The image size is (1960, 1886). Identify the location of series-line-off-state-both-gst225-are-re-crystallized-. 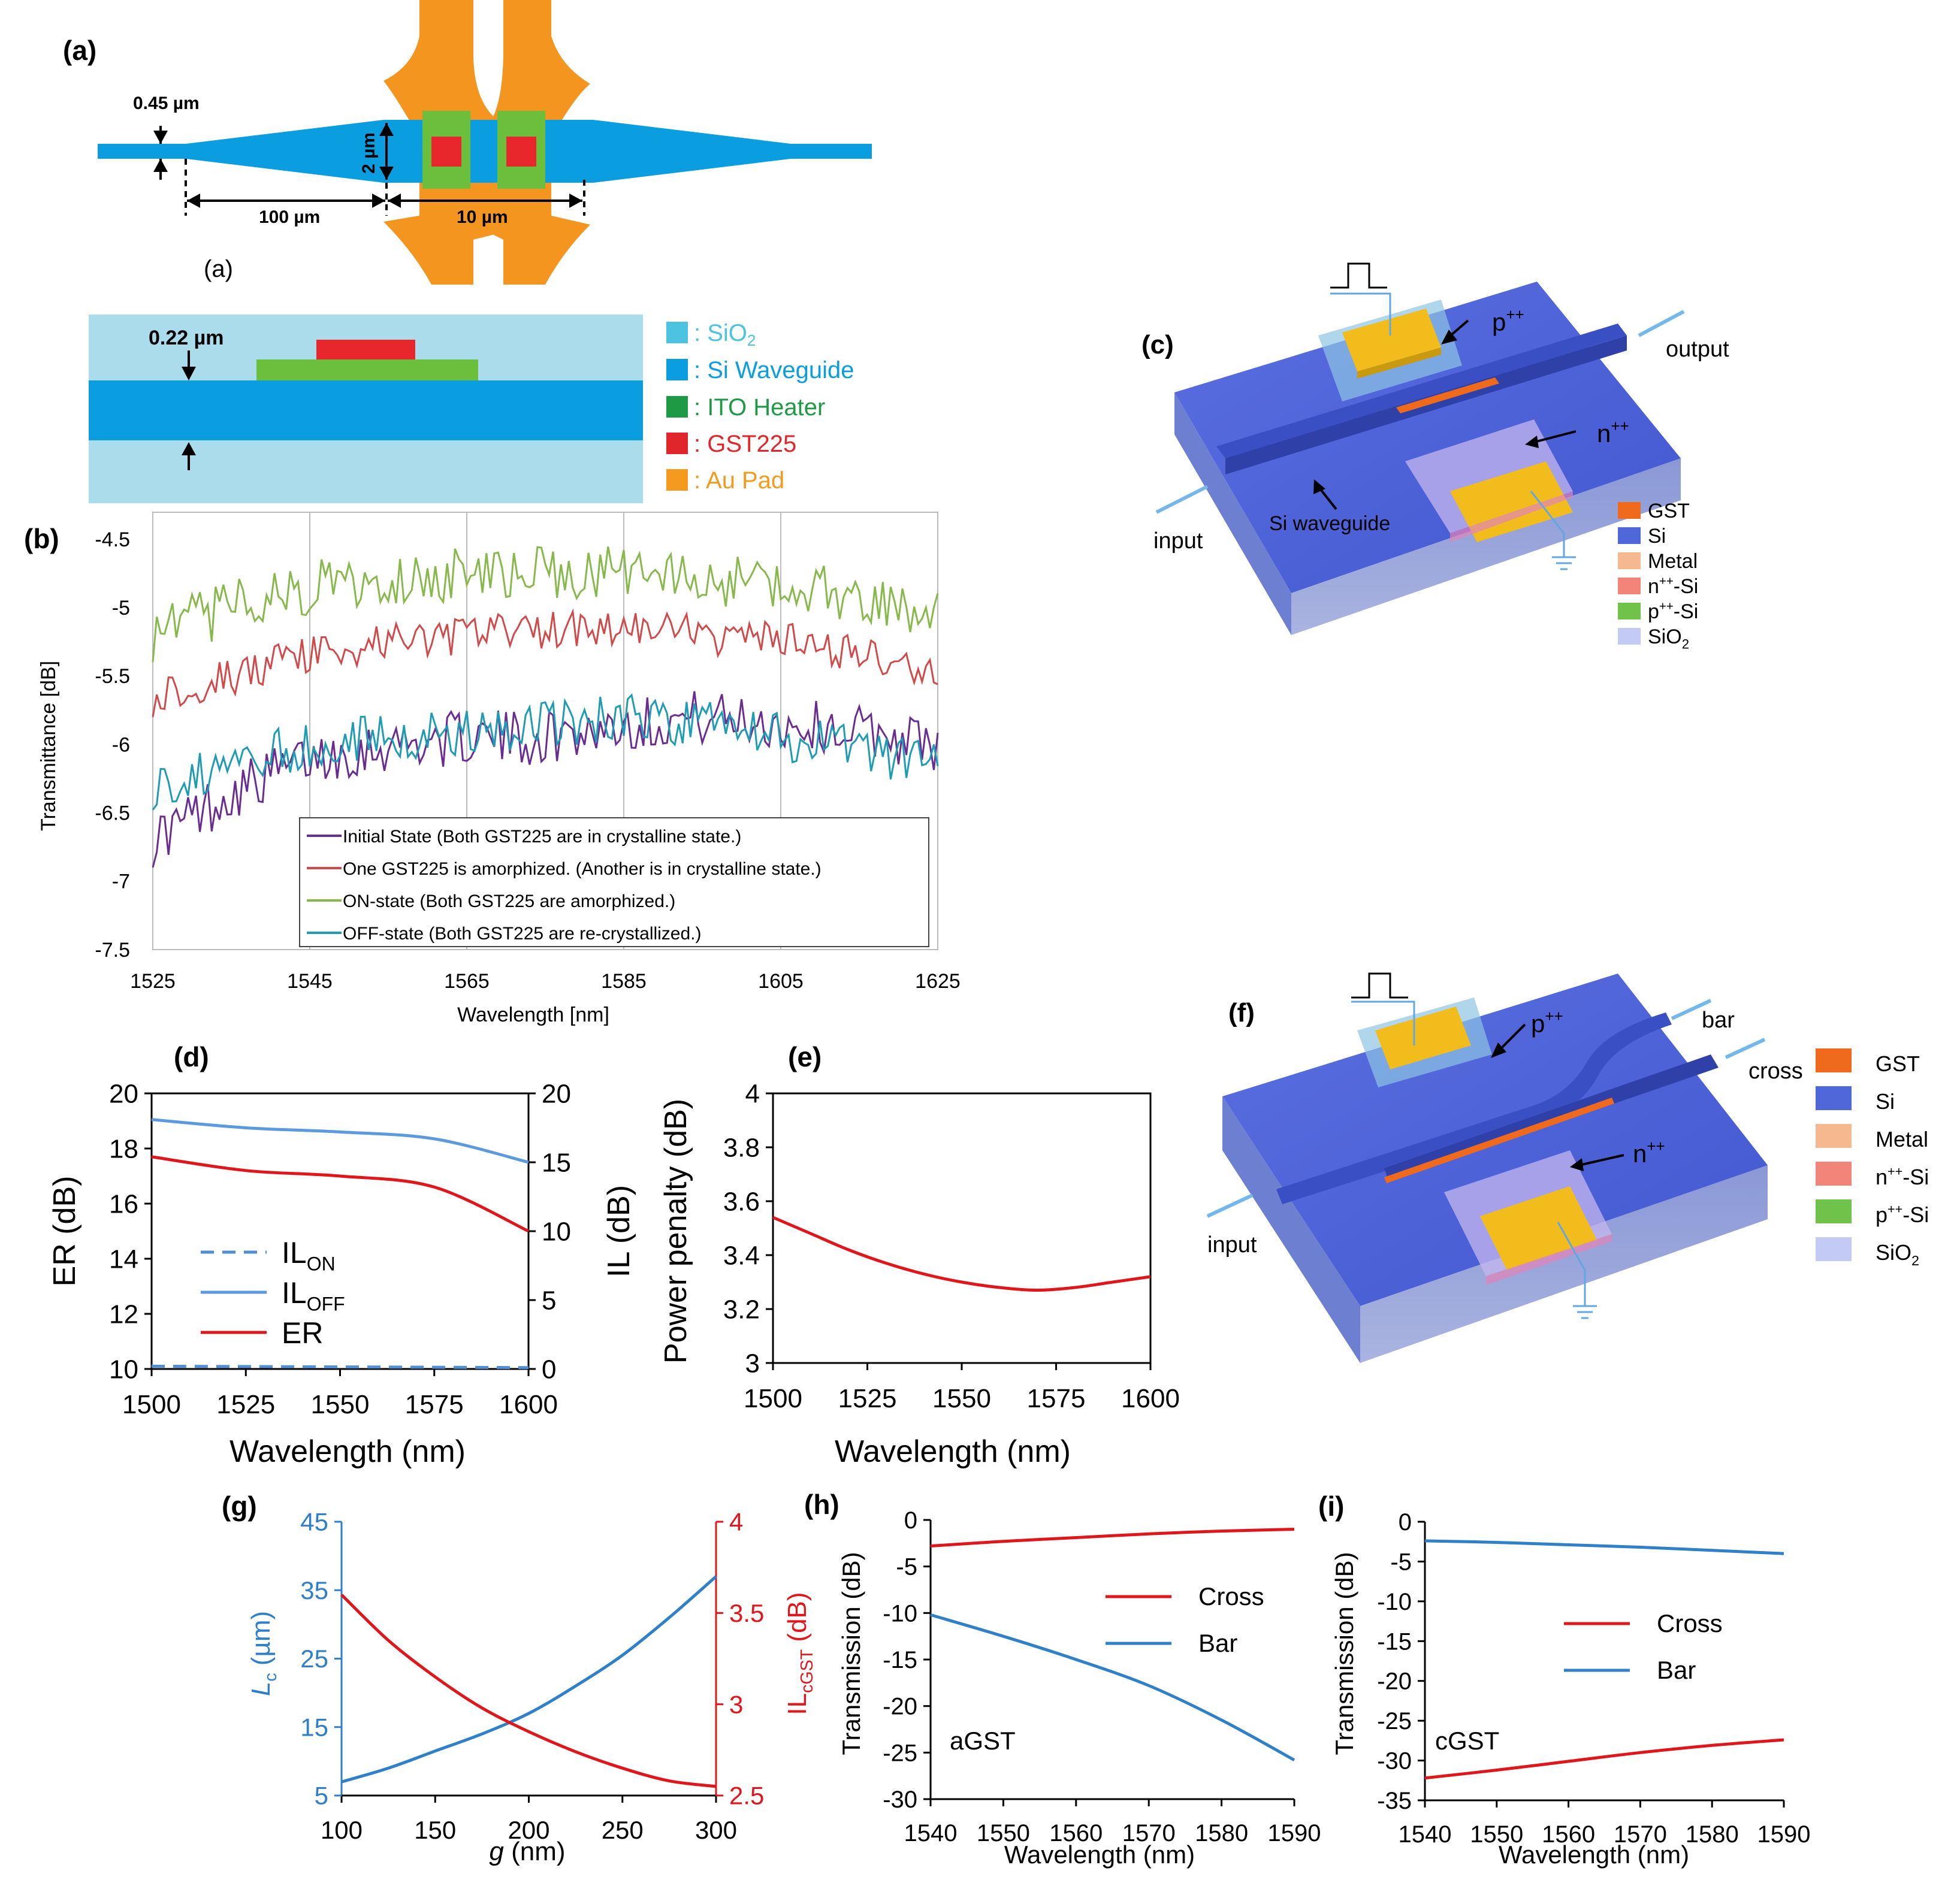
(545, 752).